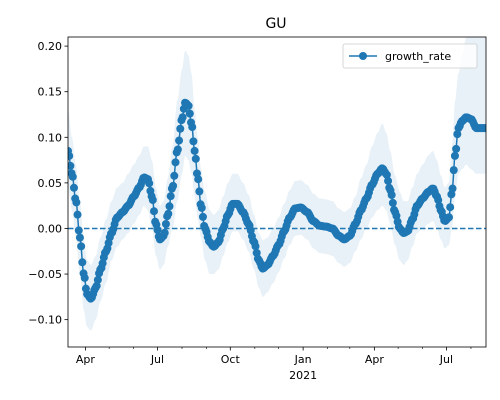 Image resolution: width=500 pixels, height=400 pixels. Describe the element at coordinates (45, 320) in the screenshot. I see `y-tick-label: −0.10` at that location.